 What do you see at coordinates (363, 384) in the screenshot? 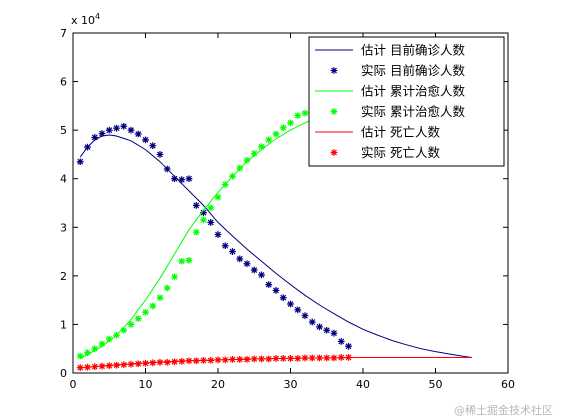
I see `x-tick-label: 40` at bounding box center [363, 384].